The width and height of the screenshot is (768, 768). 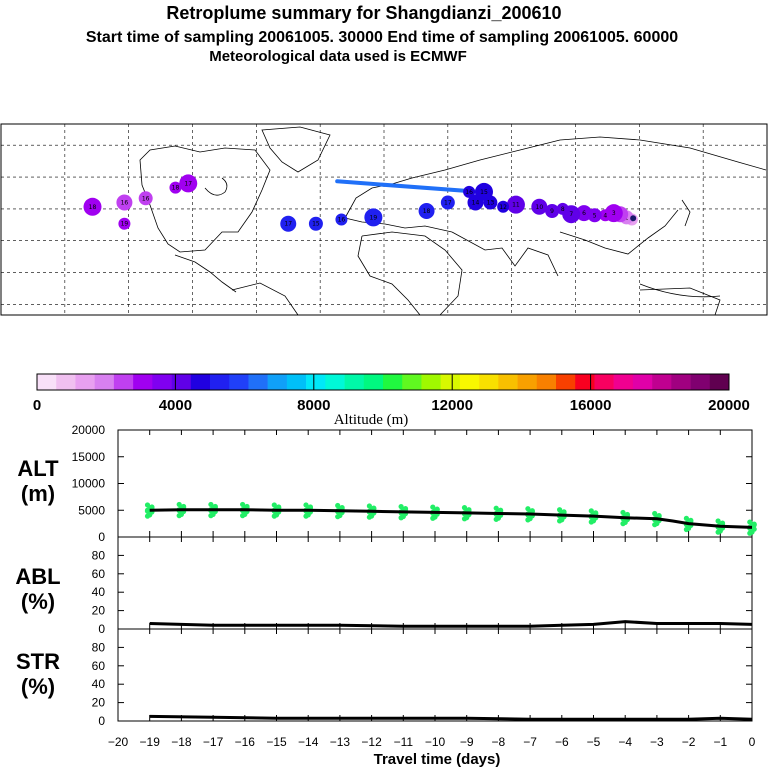 What do you see at coordinates (89, 457) in the screenshot?
I see `ytick-label: 15000` at bounding box center [89, 457].